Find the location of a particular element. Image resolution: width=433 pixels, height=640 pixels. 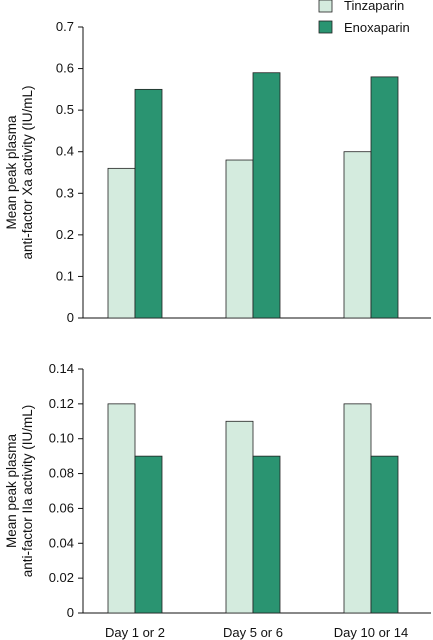

y-tick-label: 0.2 is located at coordinates (65, 234).